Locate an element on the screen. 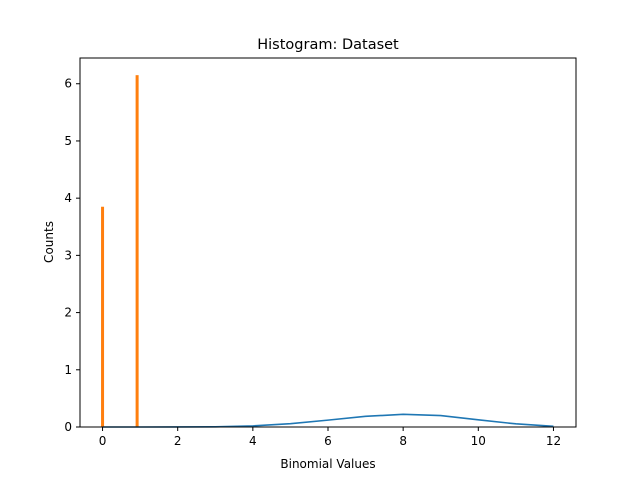 This screenshot has width=640, height=480. x-tick-label: 10 is located at coordinates (478, 441).